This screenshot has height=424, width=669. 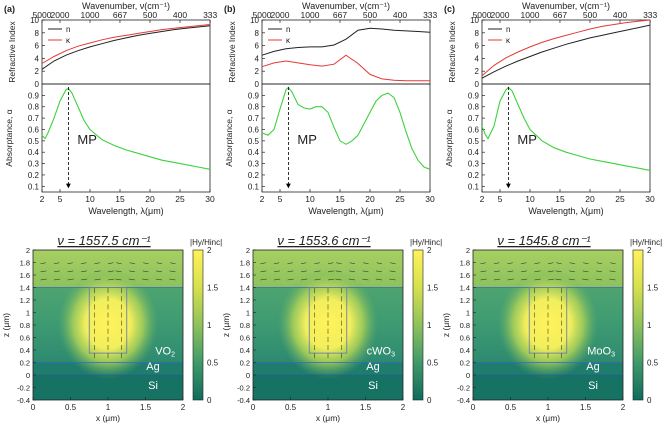 What do you see at coordinates (379, 351) in the screenshot?
I see `film-label-main: cWO` at bounding box center [379, 351].